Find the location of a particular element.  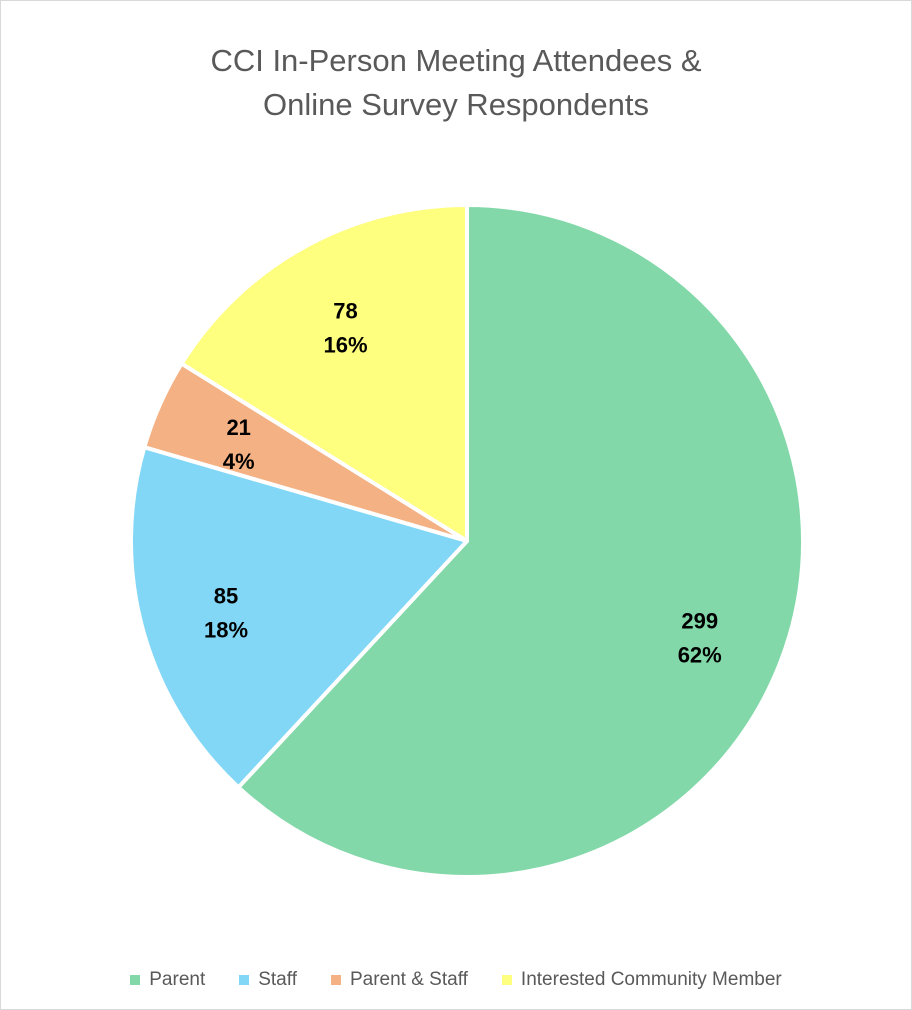

pie-slice-interested-community-member is located at coordinates (324, 373).